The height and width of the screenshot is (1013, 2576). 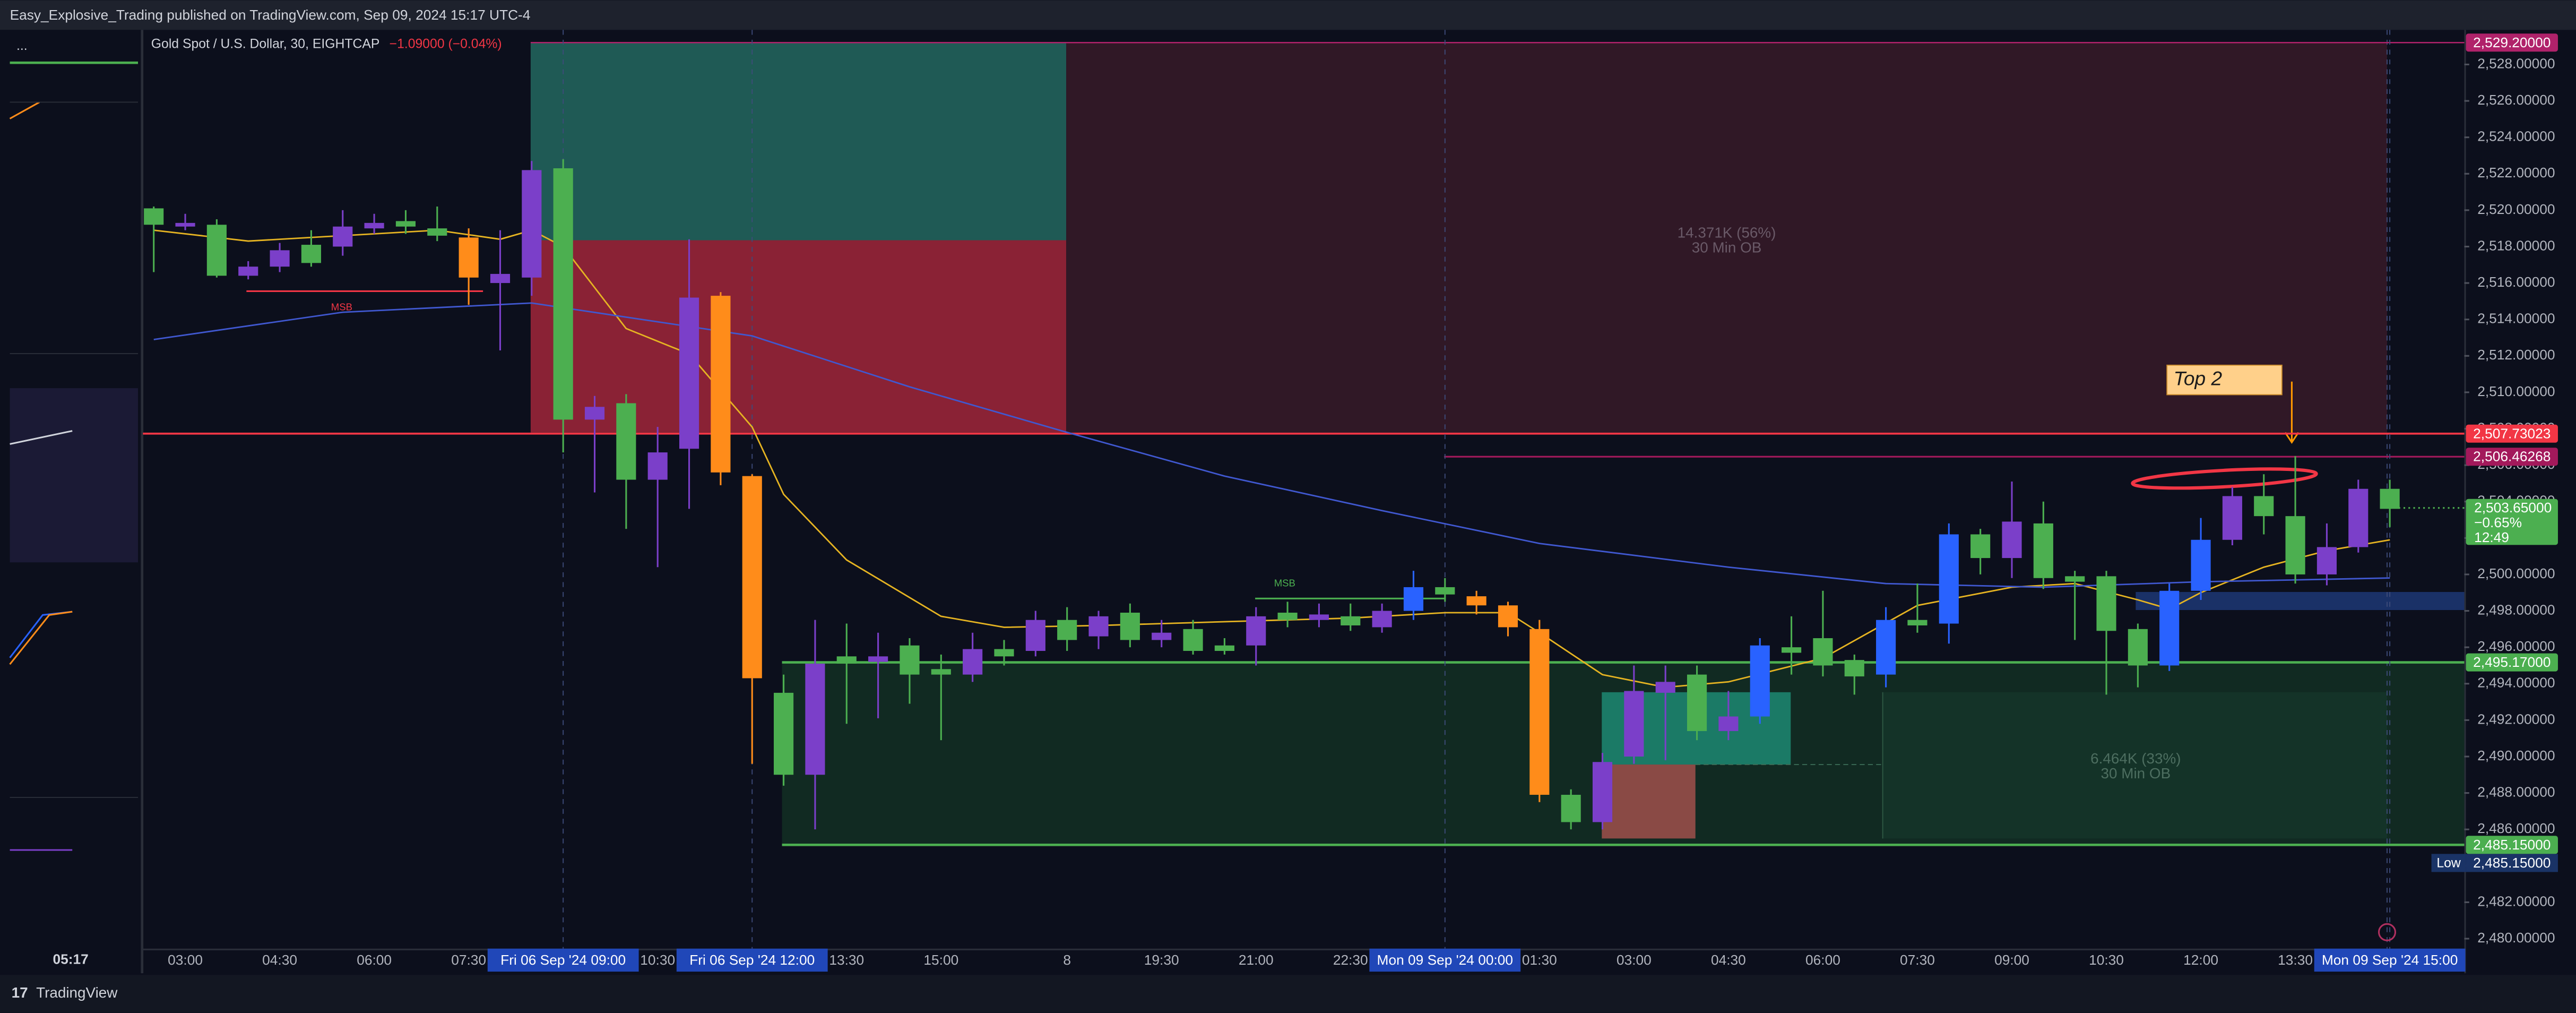 I want to click on y-tick-label: 2,522.00000, so click(x=2516, y=173).